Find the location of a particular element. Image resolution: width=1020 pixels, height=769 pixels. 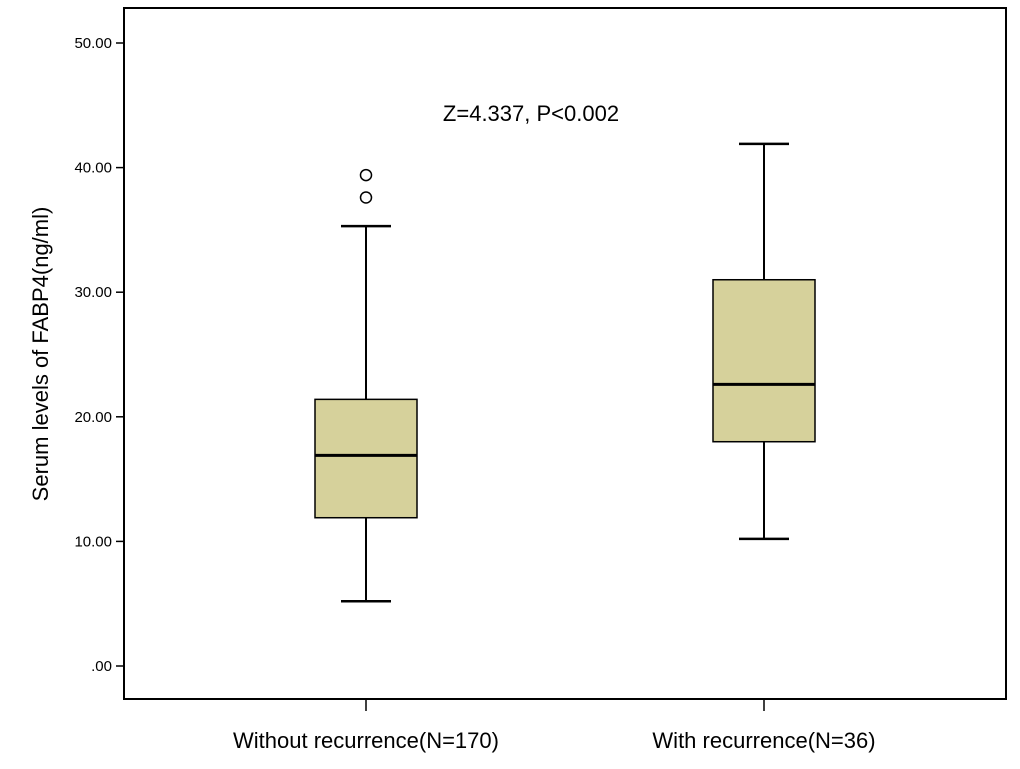

y-tick-label: 20.00 is located at coordinates (93, 417).